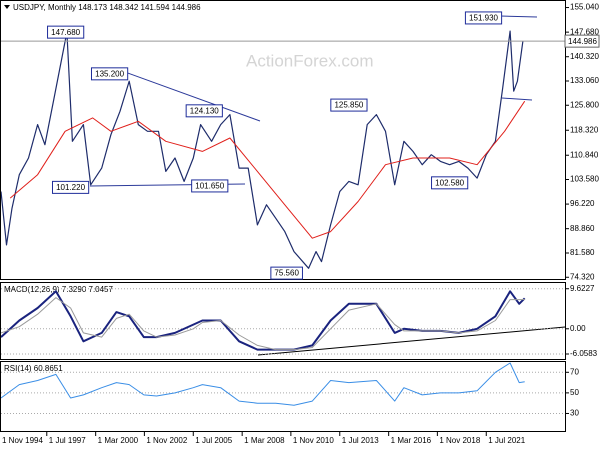 The image size is (600, 450). I want to click on macd-title: MACD(12,26,9) 7.3290 7.0457, so click(59, 289).